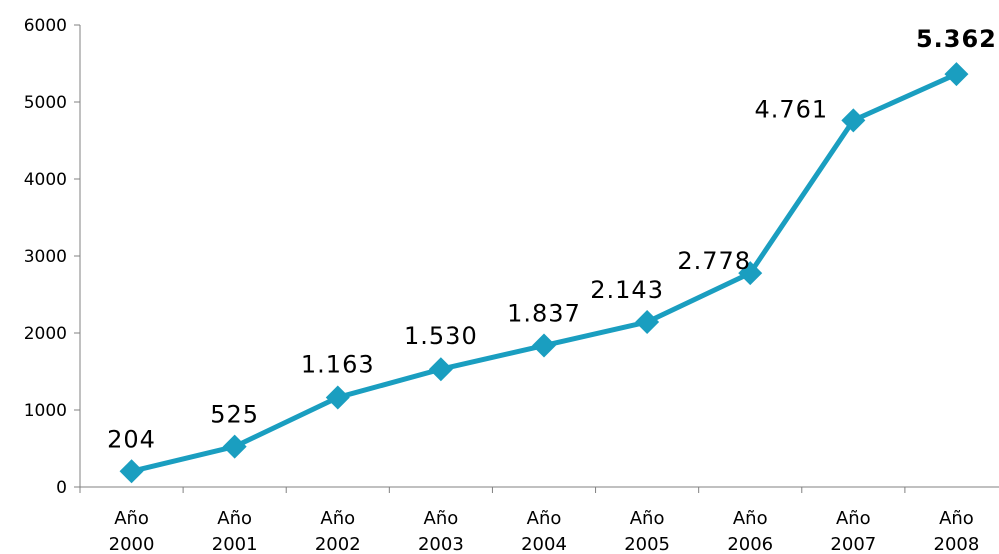 This screenshot has height=554, width=999. What do you see at coordinates (544, 314) in the screenshot?
I see `data-label: 1.837` at bounding box center [544, 314].